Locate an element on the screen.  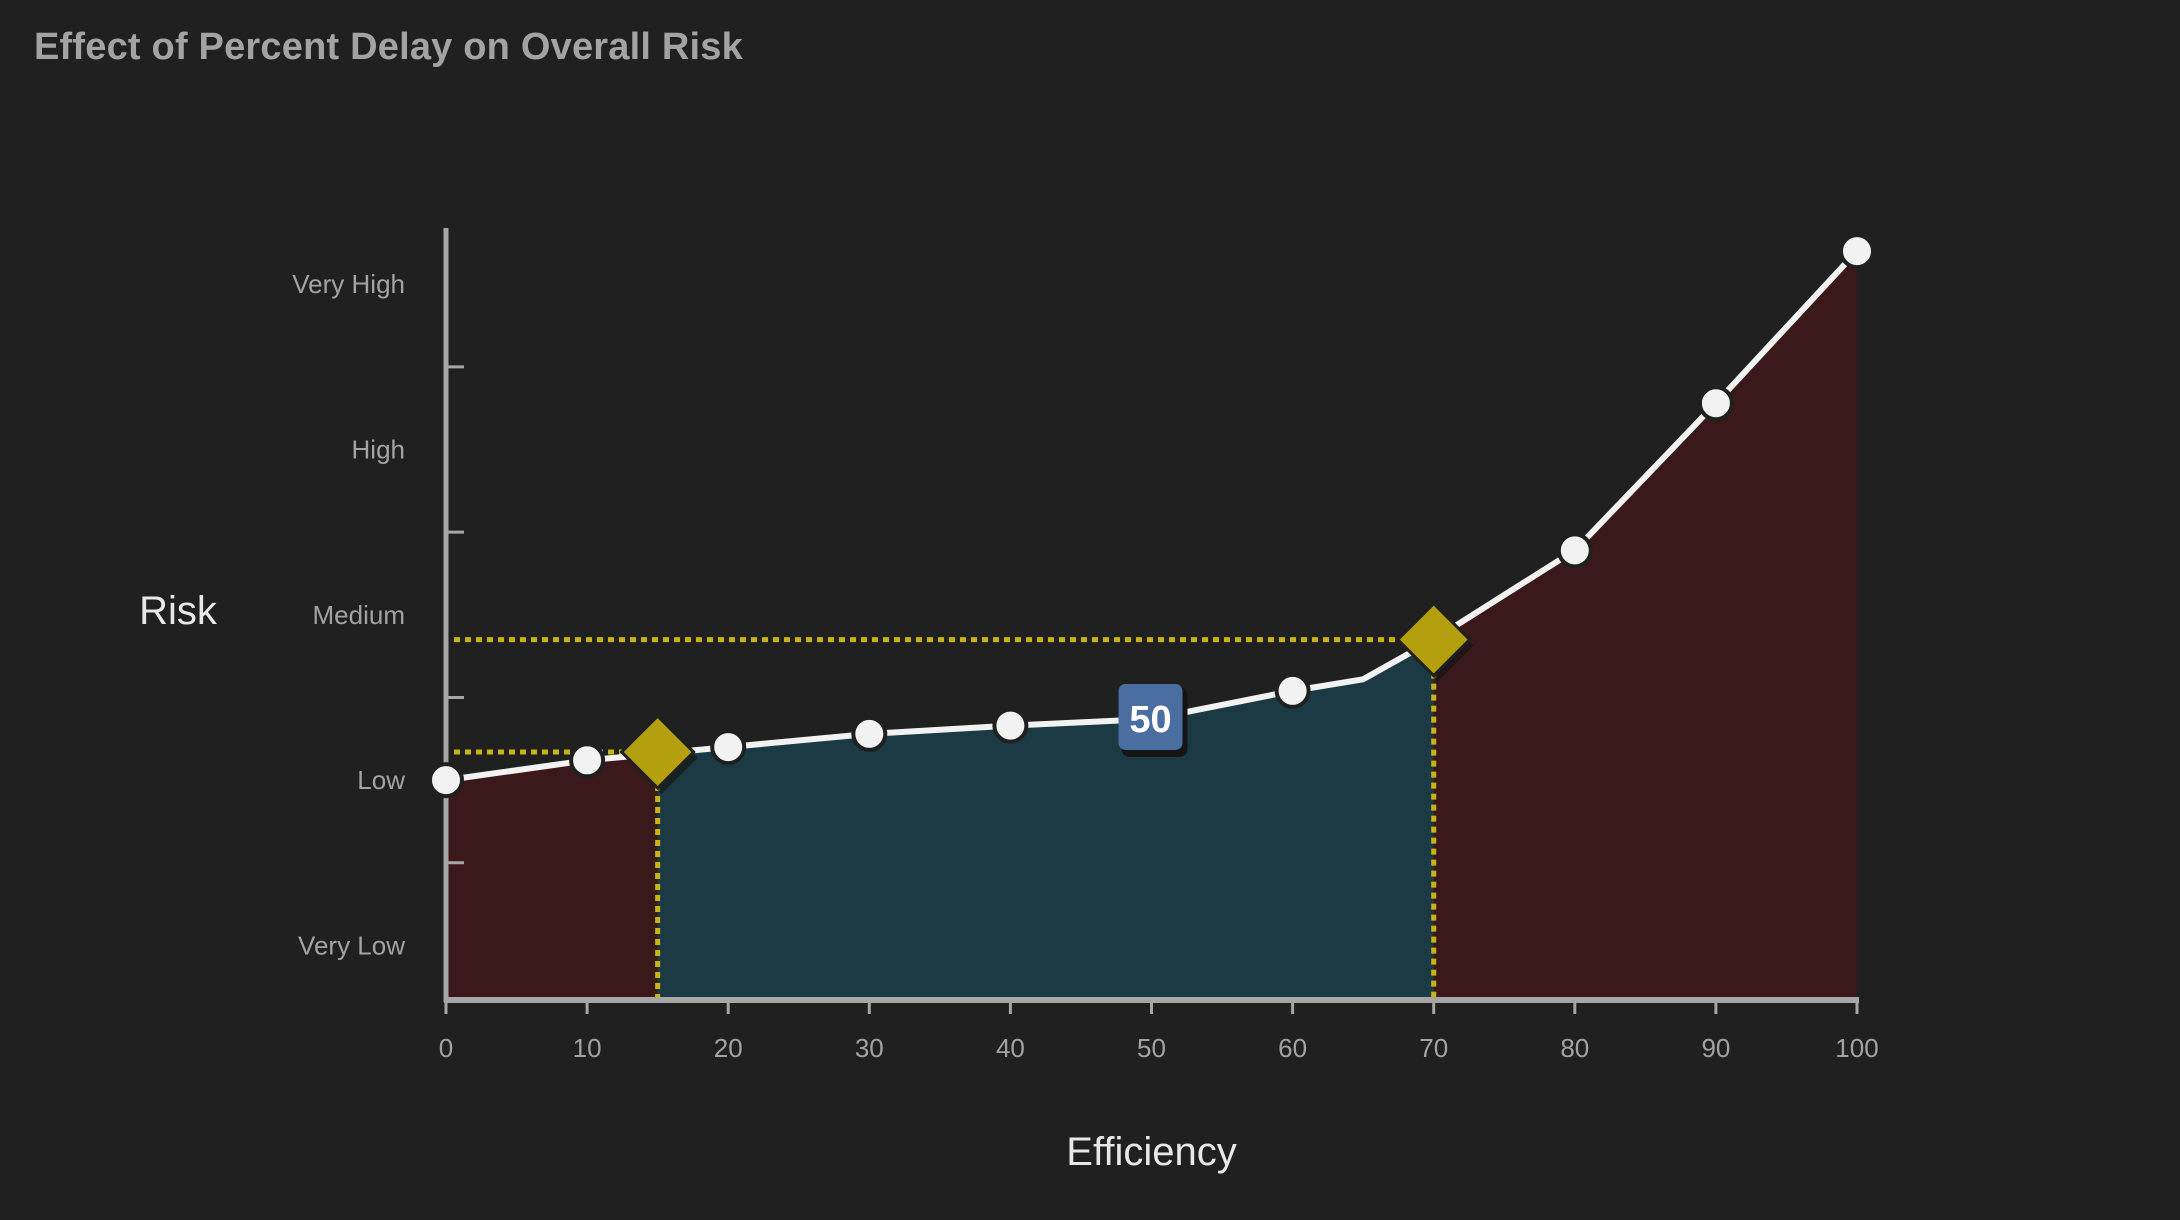
x-tick-label-10: 10 is located at coordinates (587, 1048).